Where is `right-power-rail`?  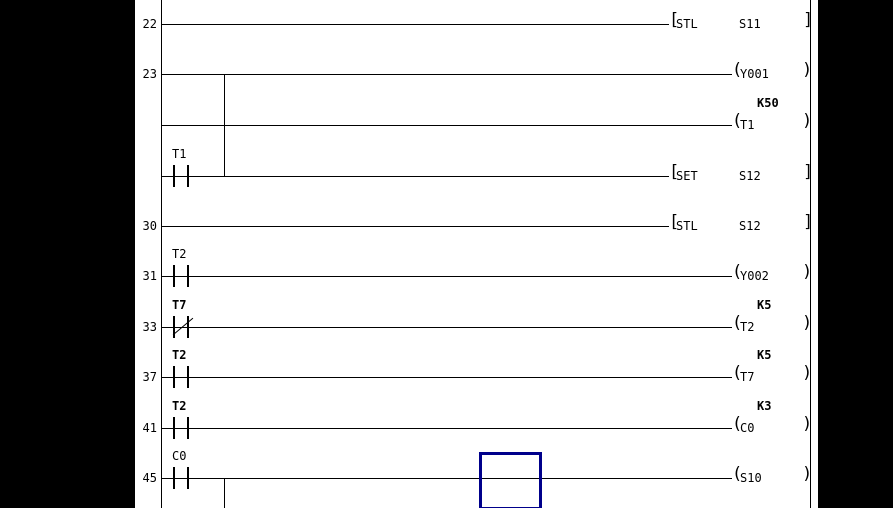
right-power-rail is located at coordinates (810, 254).